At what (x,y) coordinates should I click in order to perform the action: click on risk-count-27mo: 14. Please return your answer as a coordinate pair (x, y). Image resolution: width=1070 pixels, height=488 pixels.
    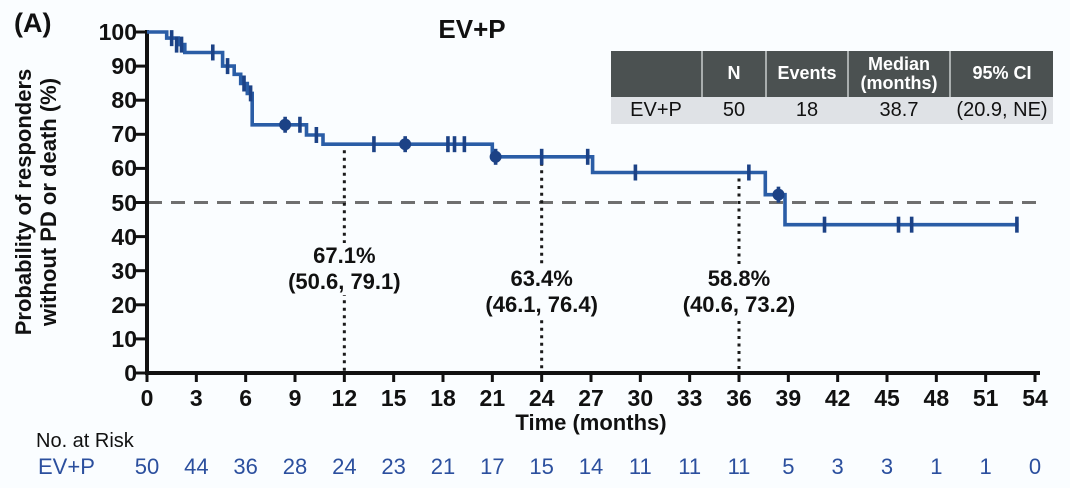
    Looking at the image, I should click on (591, 466).